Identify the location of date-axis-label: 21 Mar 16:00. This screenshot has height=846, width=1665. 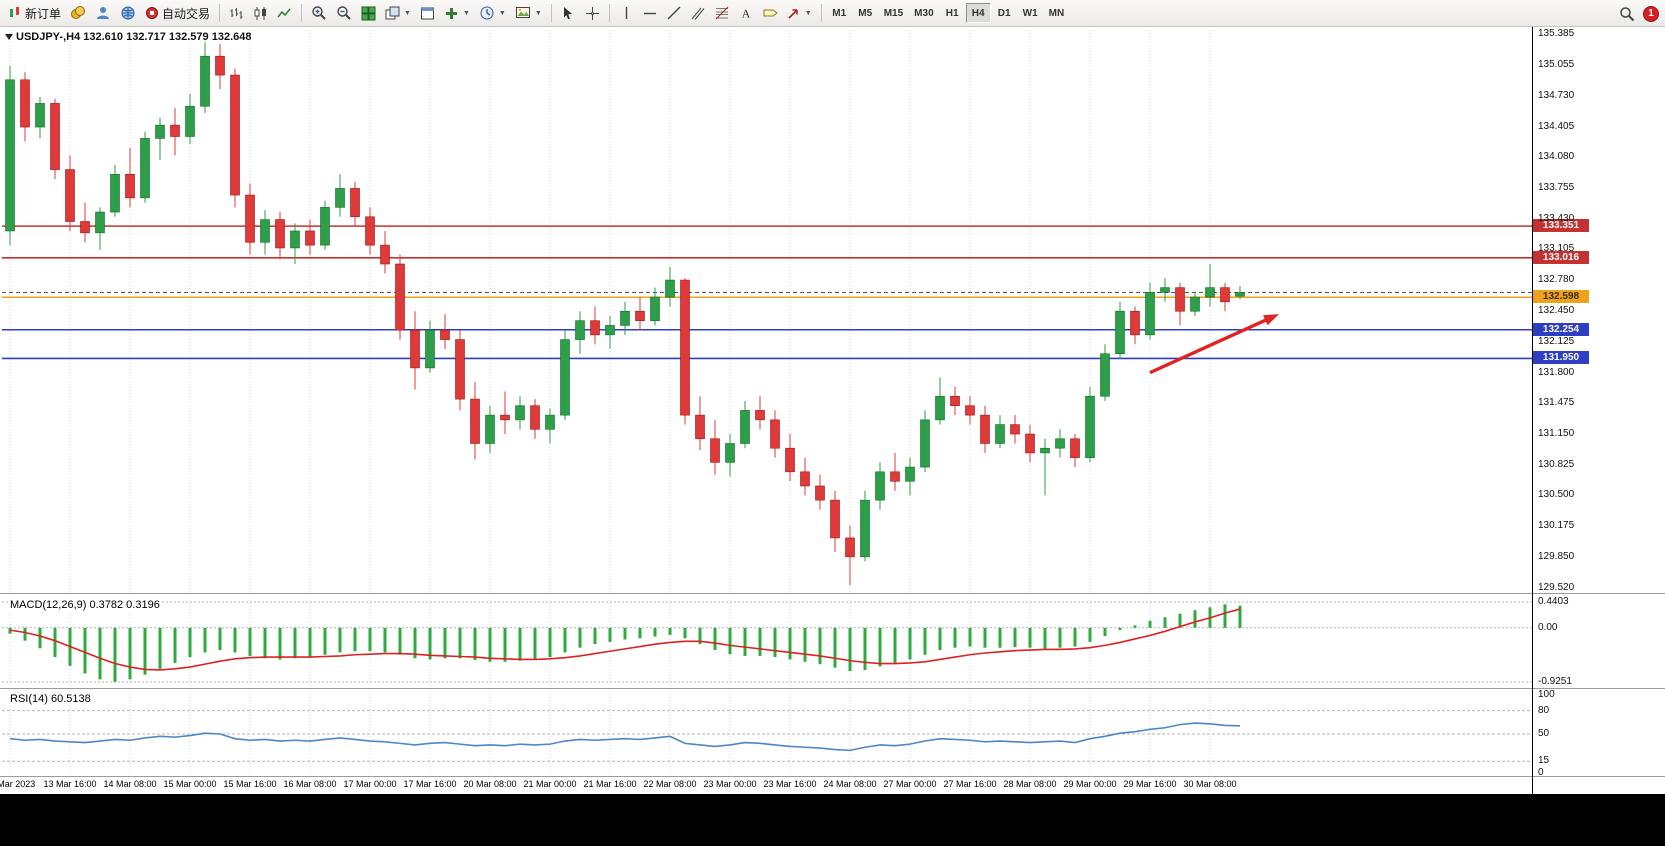
(610, 784).